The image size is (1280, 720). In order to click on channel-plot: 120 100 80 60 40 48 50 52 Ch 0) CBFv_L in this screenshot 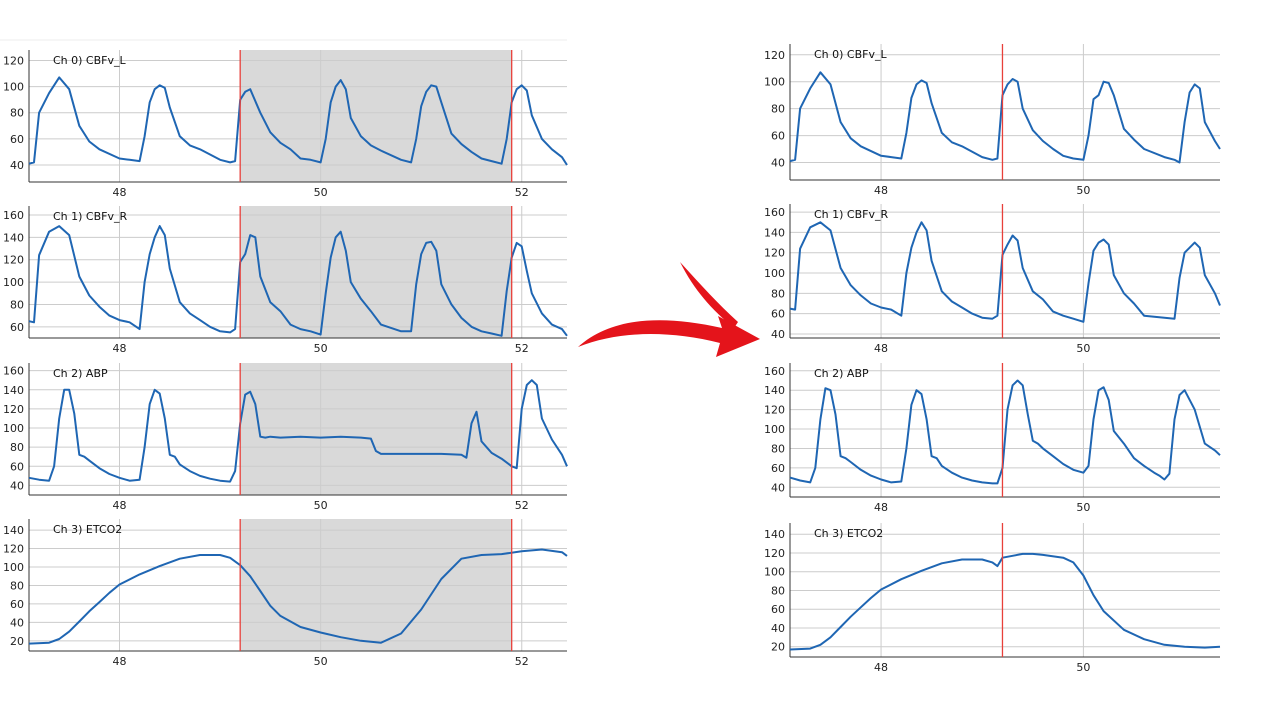, I will do `click(285, 124)`.